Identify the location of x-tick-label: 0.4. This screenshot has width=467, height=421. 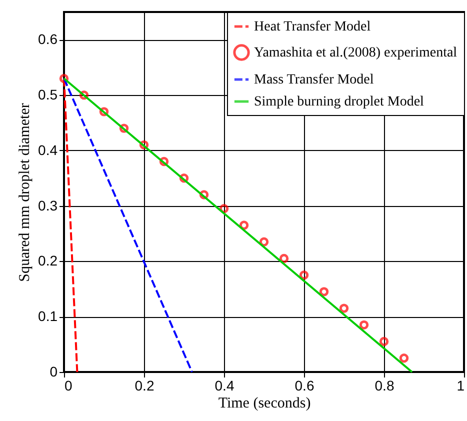
(224, 386).